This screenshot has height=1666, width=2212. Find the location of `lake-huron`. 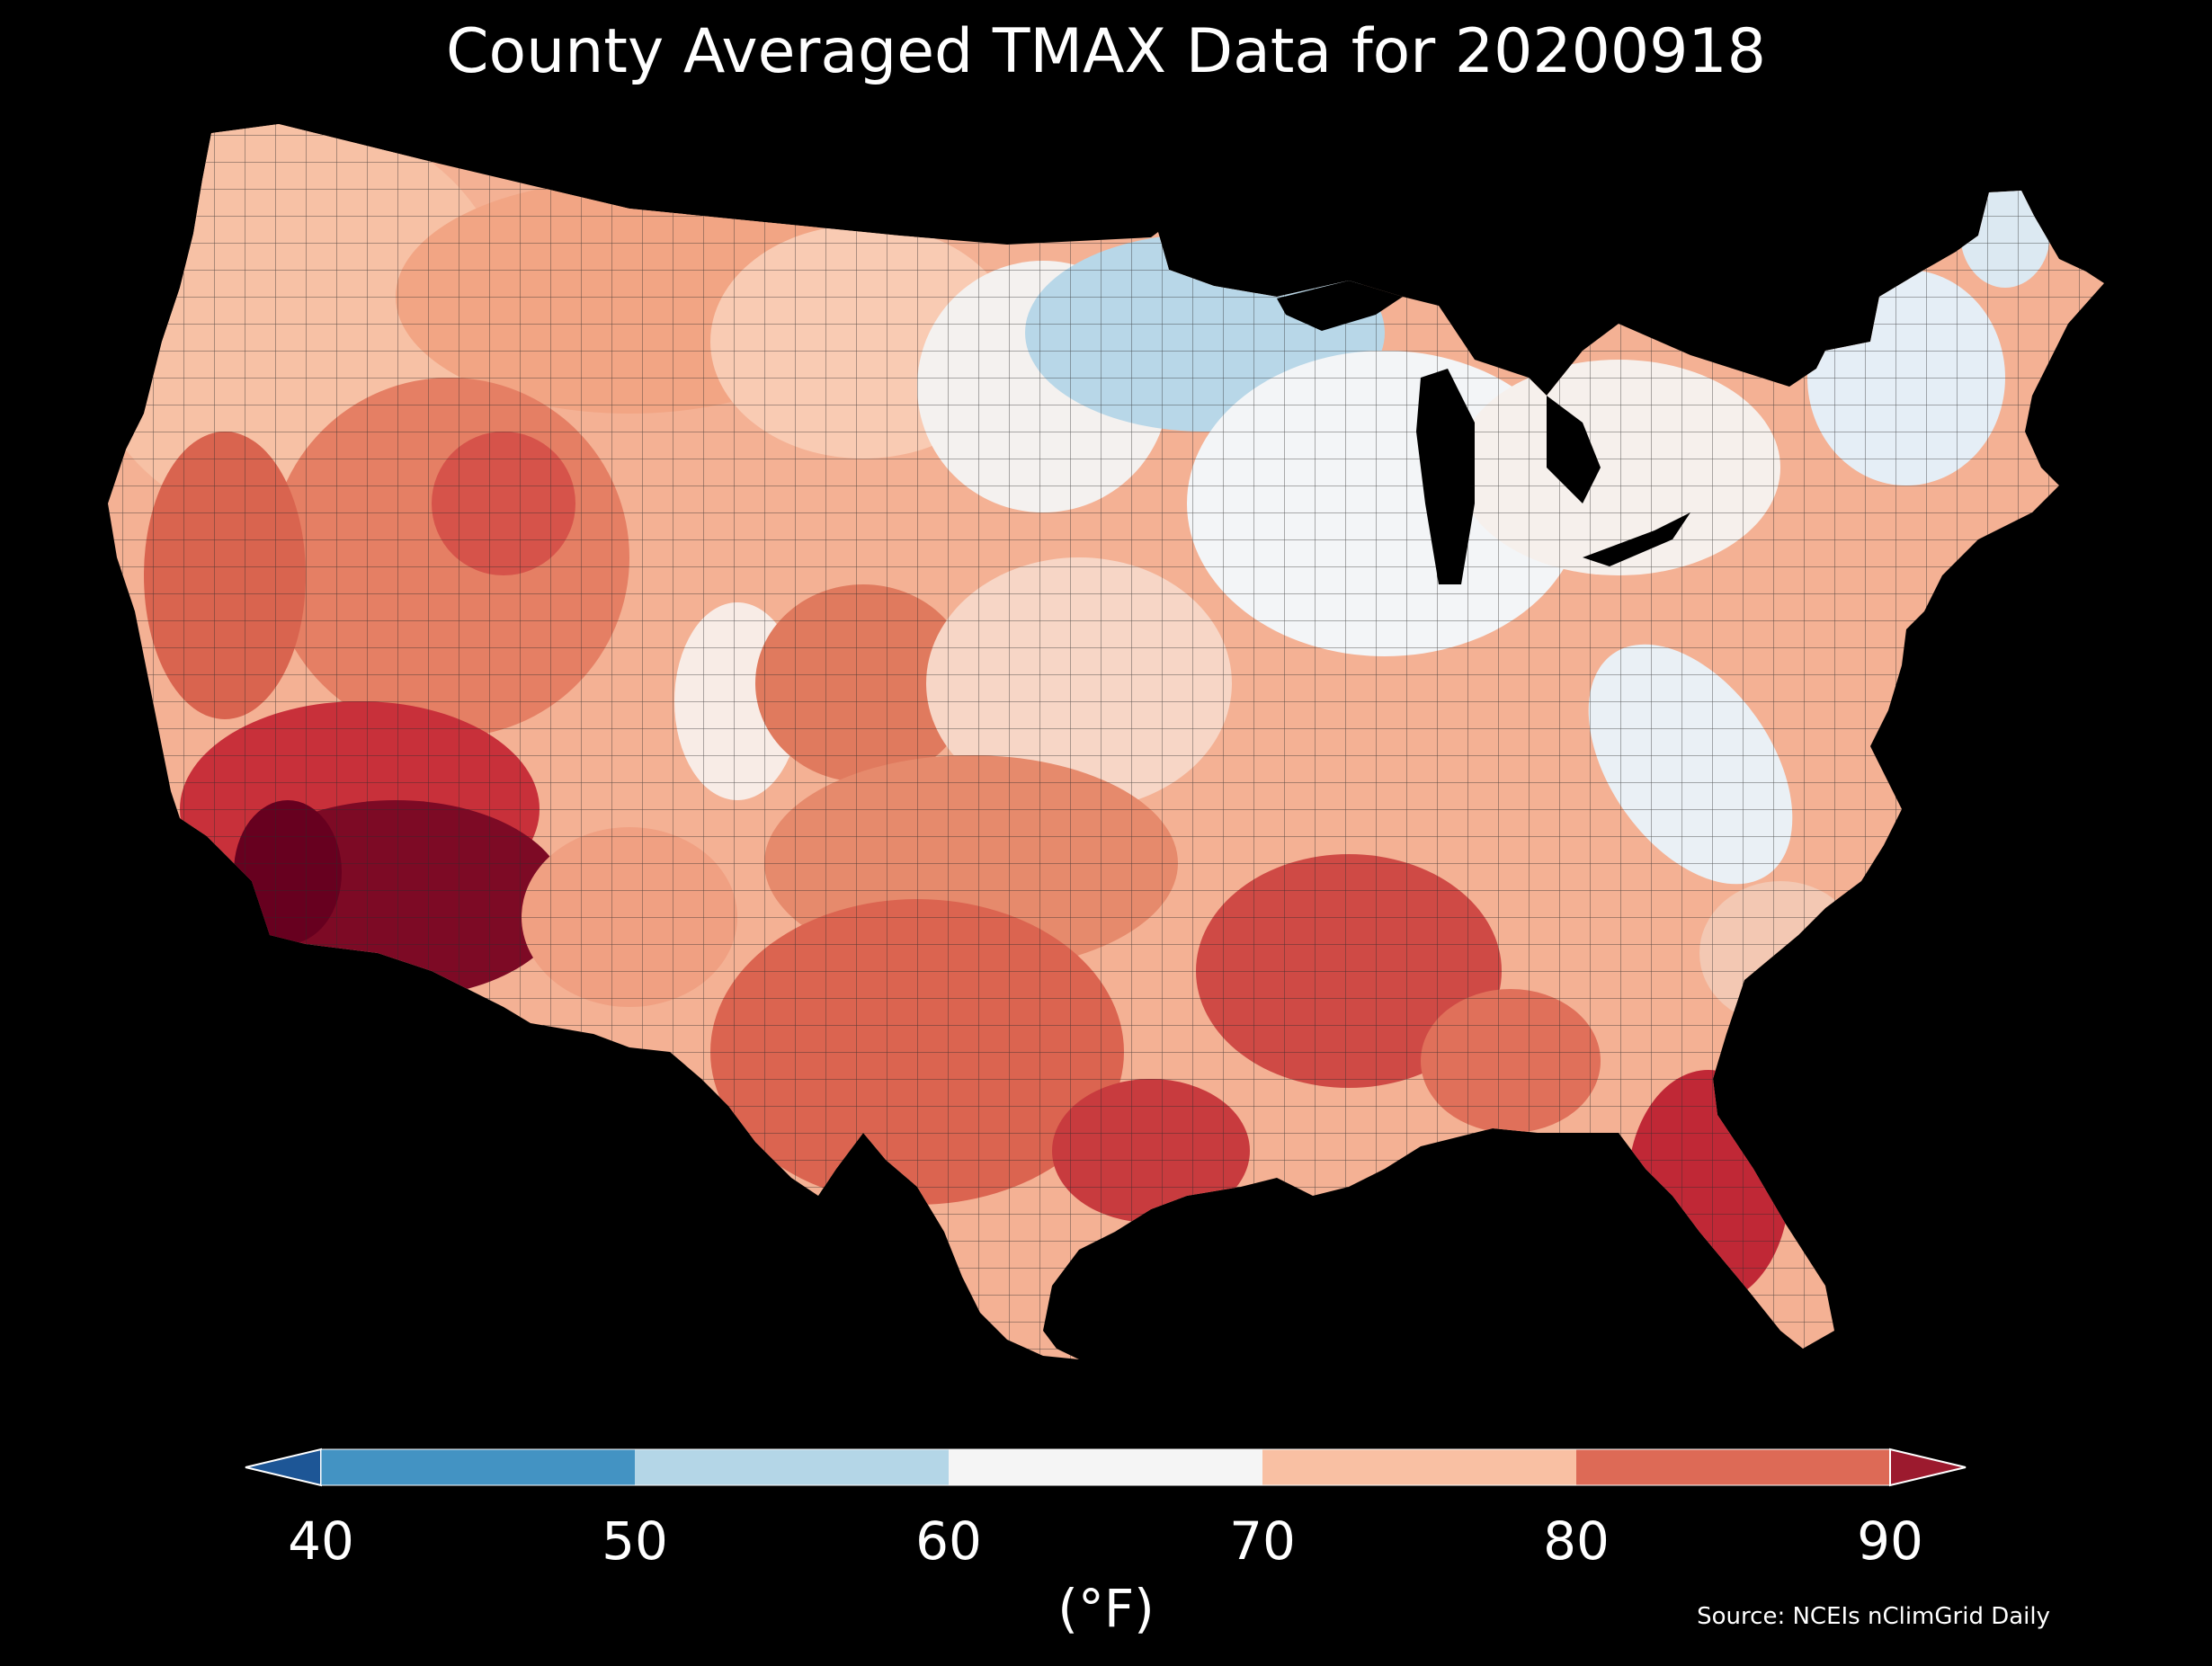

lake-huron is located at coordinates (1574, 450).